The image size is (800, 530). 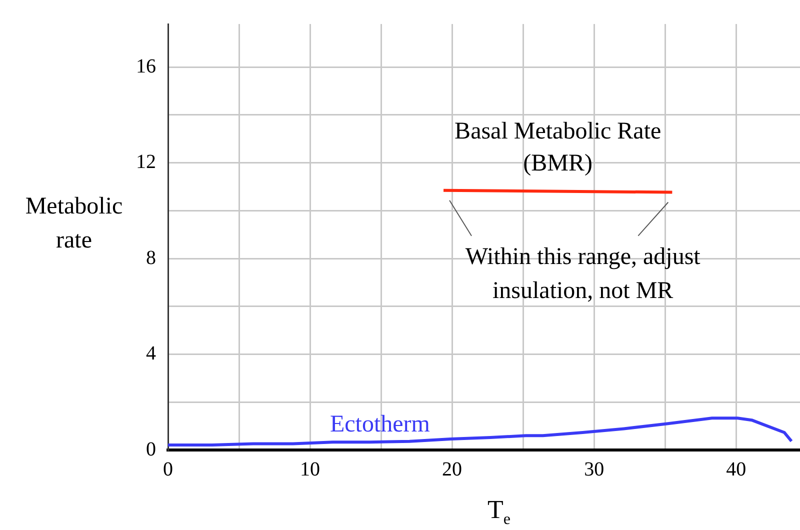 I want to click on y-tick-label: 8, so click(x=151, y=257).